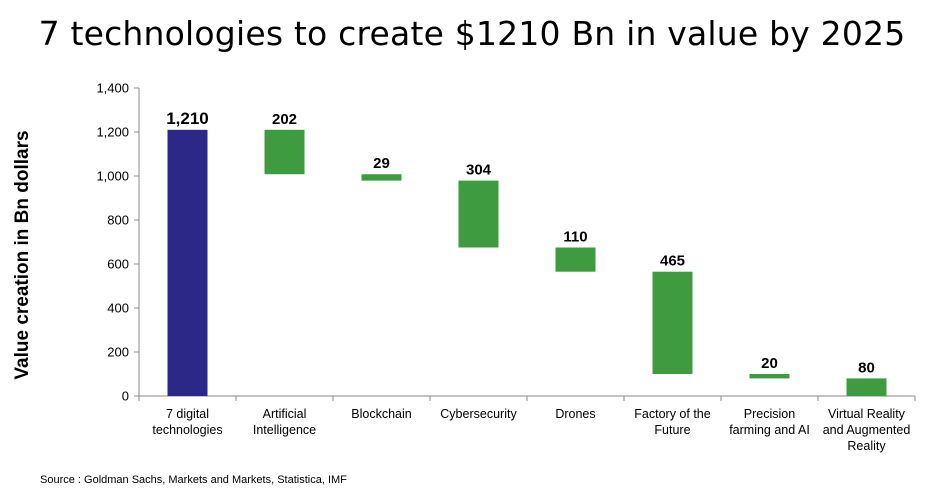 This screenshot has width=944, height=502. I want to click on x-category-label: 7 digital, so click(187, 414).